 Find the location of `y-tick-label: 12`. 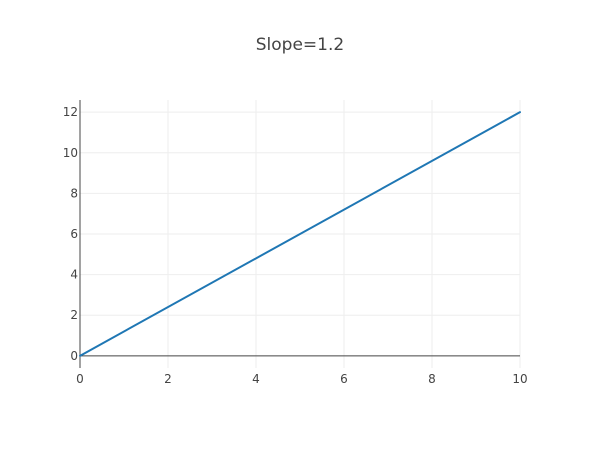

y-tick-label: 12 is located at coordinates (70, 112).